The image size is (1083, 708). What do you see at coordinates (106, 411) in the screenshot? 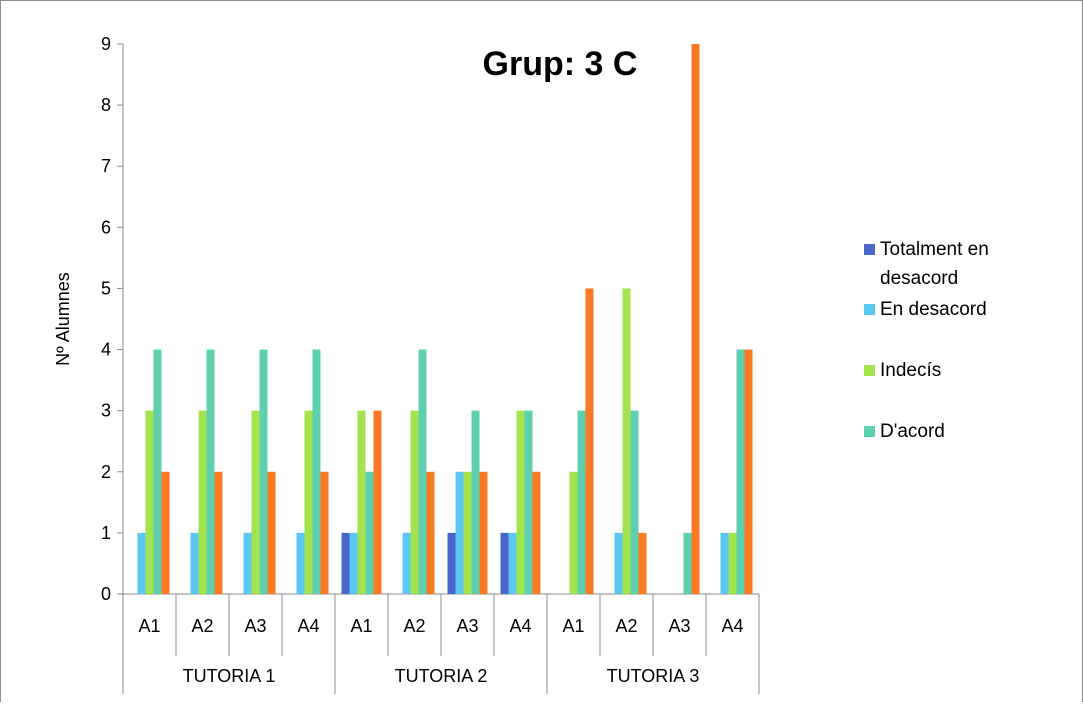
I see `y-tick-label: 3` at bounding box center [106, 411].